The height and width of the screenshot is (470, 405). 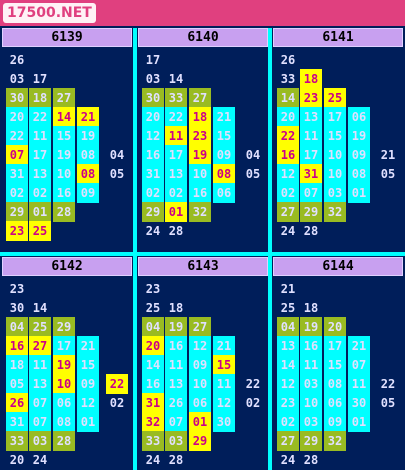 I want to click on number-cell: 29, so click(x=311, y=212).